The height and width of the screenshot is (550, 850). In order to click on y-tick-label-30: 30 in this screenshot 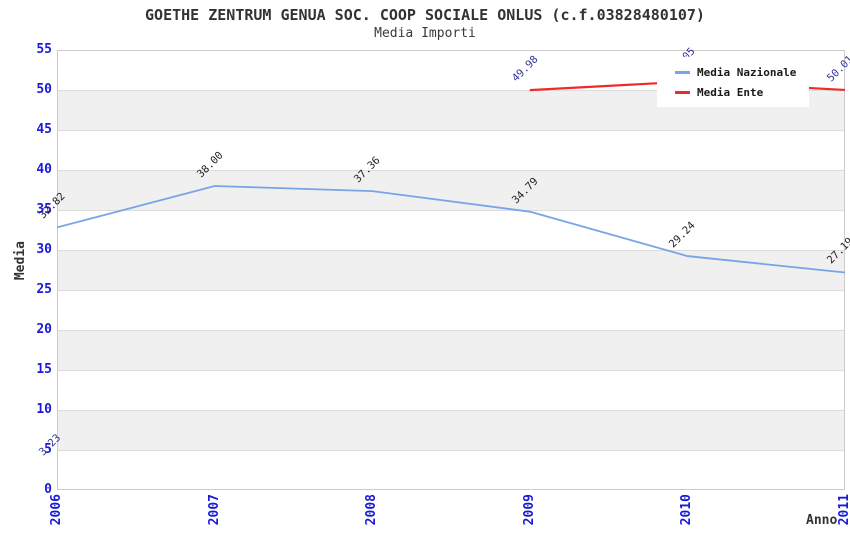, I will do `click(44, 249)`.